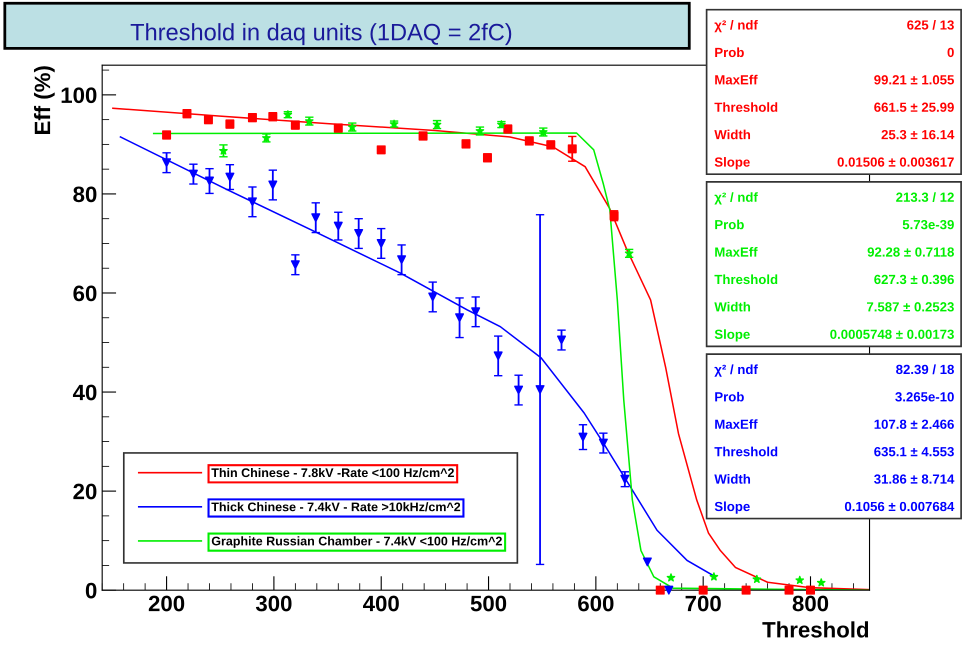 This screenshot has width=964, height=645. I want to click on text: χ² / ndf 213.3 / 12 Prob 5.73e-39 MaxEff 92.28 ± 0.7118 Threshold 627.3 ± 0.396 Width 7.587 ± 0.2523 Slope 0.0005748 ± 0.00173, so click(834, 267).